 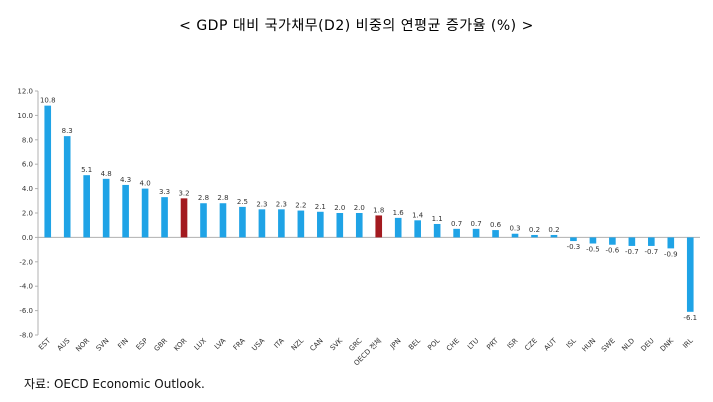 I want to click on x-tick-label-7: KOR, so click(x=180, y=345).